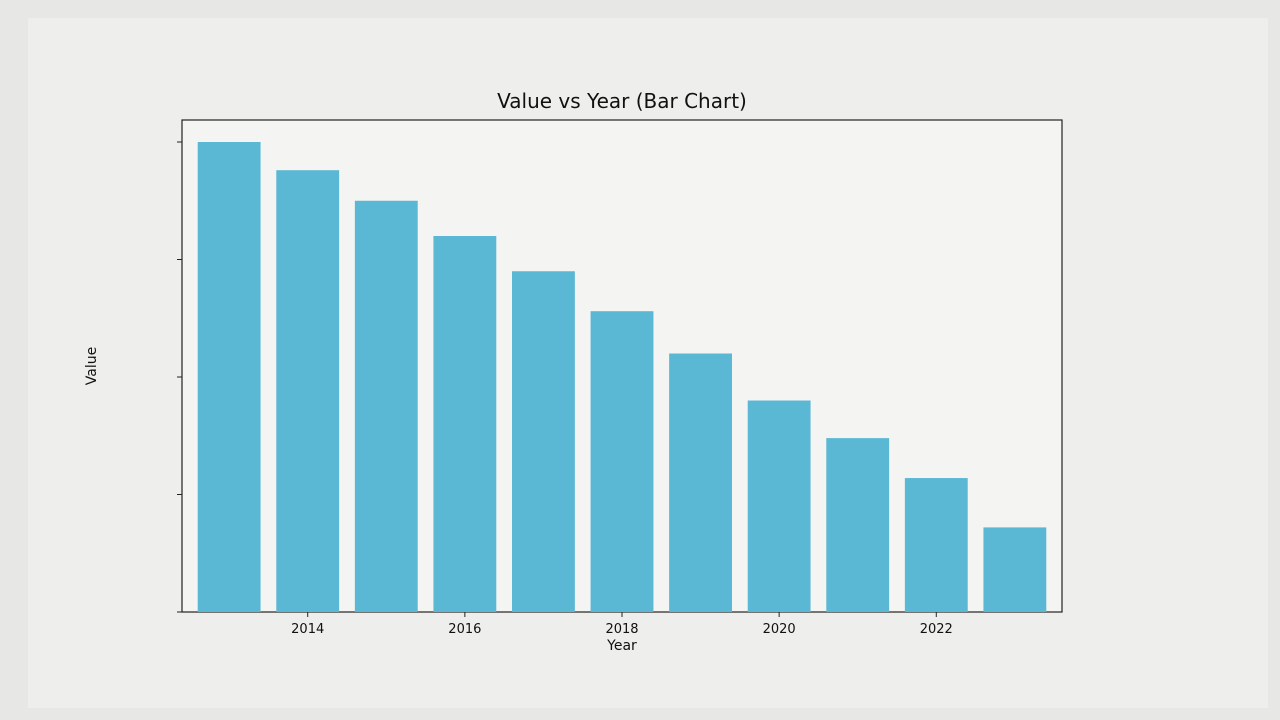  I want to click on bar-2020, so click(779, 506).